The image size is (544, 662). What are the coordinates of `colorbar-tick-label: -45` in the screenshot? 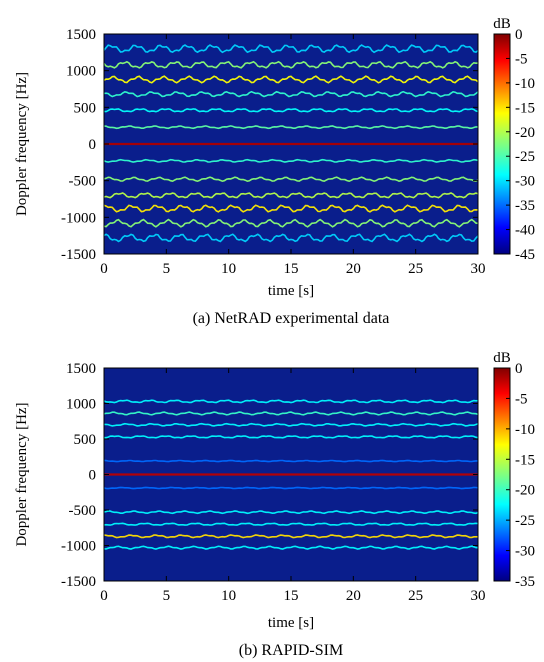 It's located at (525, 255).